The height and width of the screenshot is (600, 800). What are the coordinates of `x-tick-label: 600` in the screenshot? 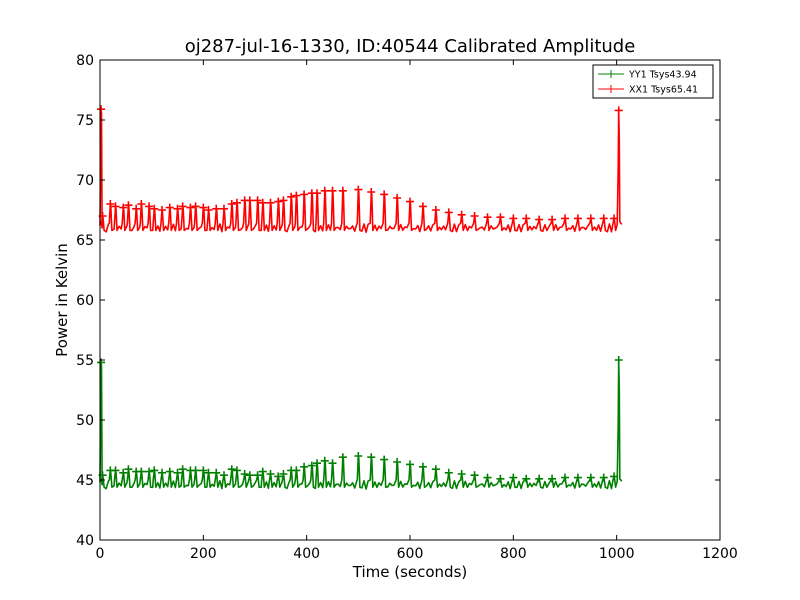 It's located at (410, 554).